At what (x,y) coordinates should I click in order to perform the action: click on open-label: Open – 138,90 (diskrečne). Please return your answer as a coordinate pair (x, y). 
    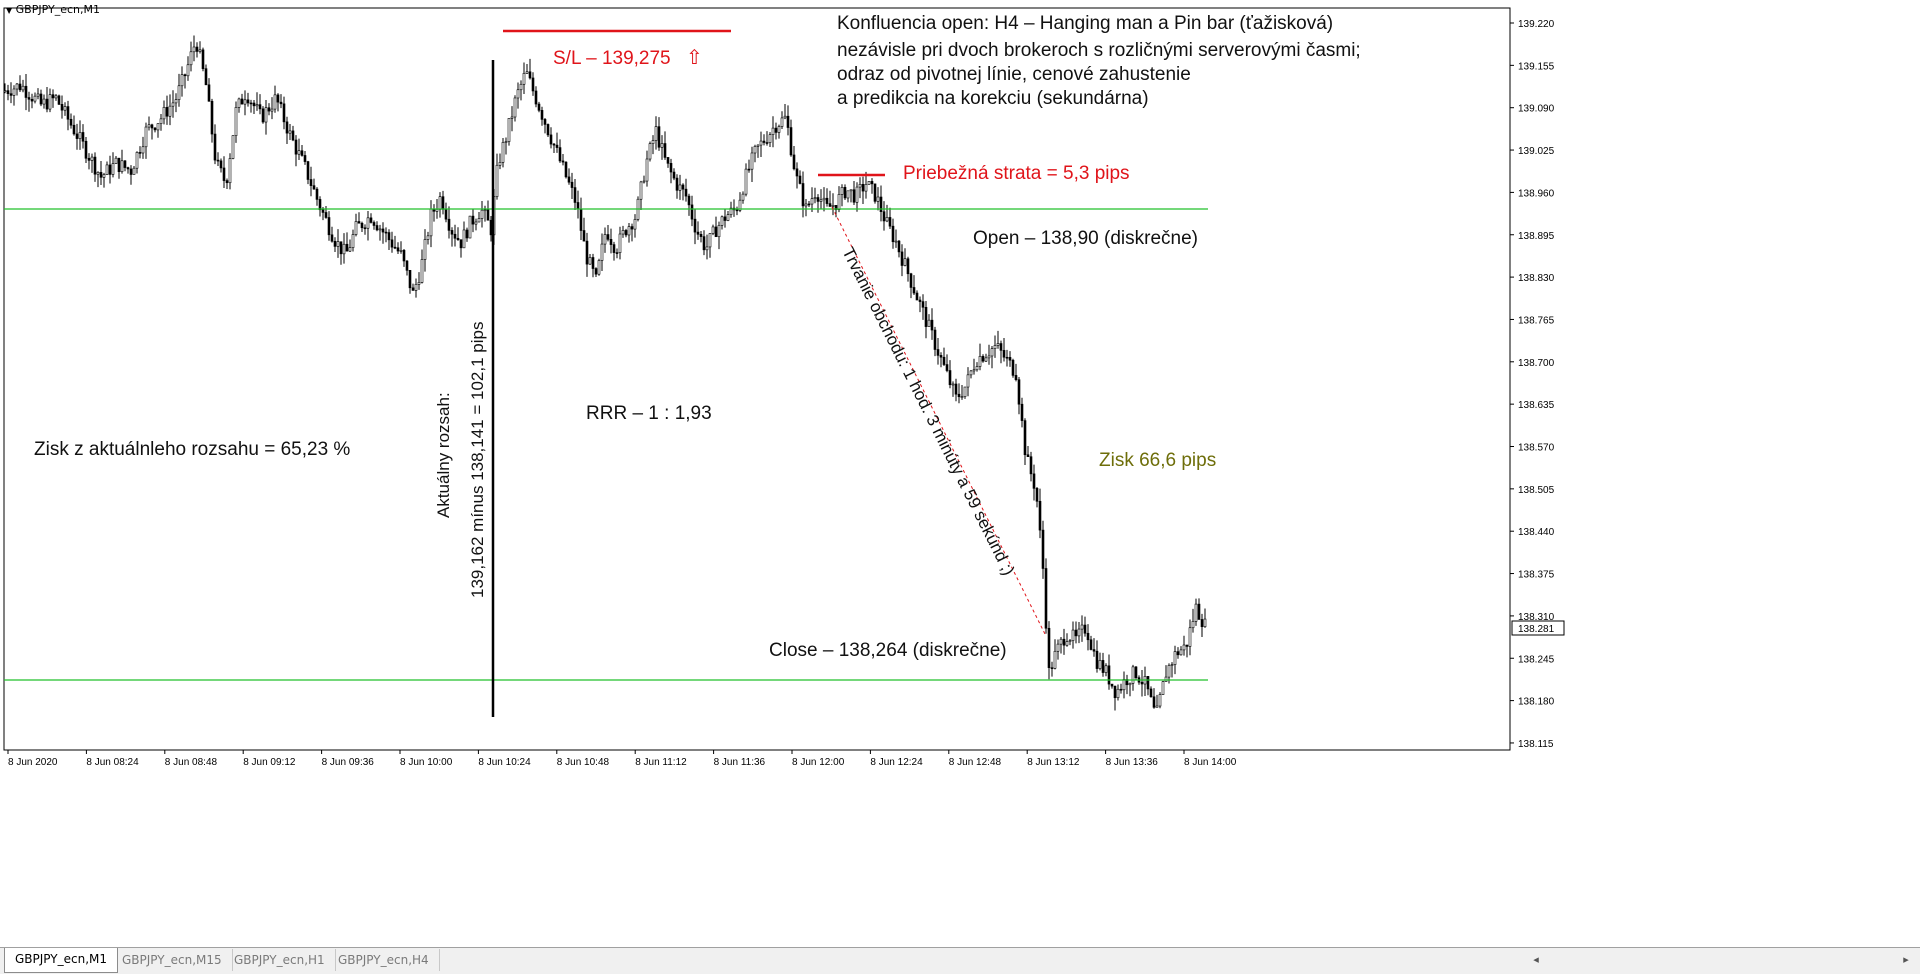
    Looking at the image, I should click on (1085, 238).